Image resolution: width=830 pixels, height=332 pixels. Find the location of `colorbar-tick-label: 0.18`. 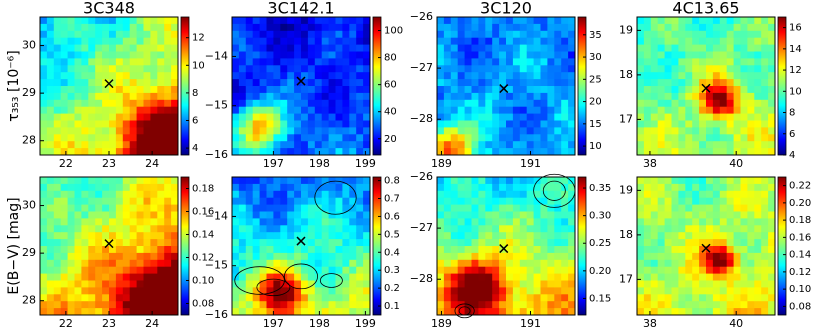

colorbar-tick-label: 0.18 is located at coordinates (800, 220).